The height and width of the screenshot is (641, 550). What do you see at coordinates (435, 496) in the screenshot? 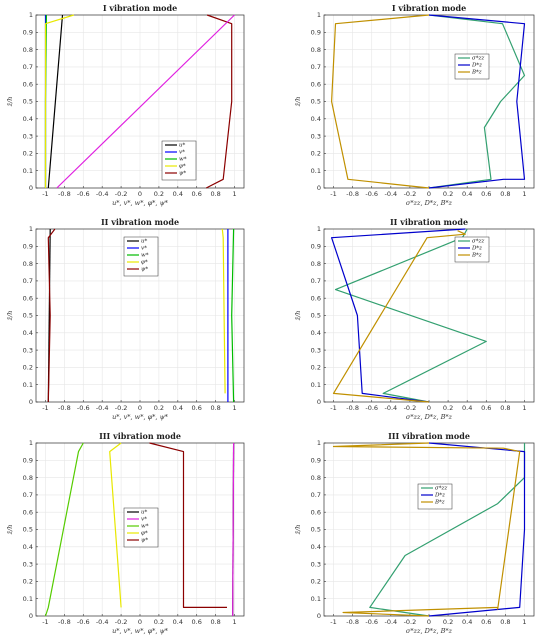
I see `legend-box` at bounding box center [435, 496].